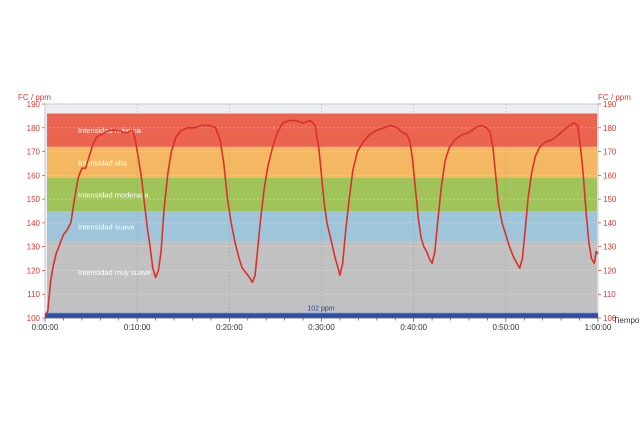 The height and width of the screenshot is (426, 640). What do you see at coordinates (321, 315) in the screenshot?
I see `baseline-band-rect` at bounding box center [321, 315].